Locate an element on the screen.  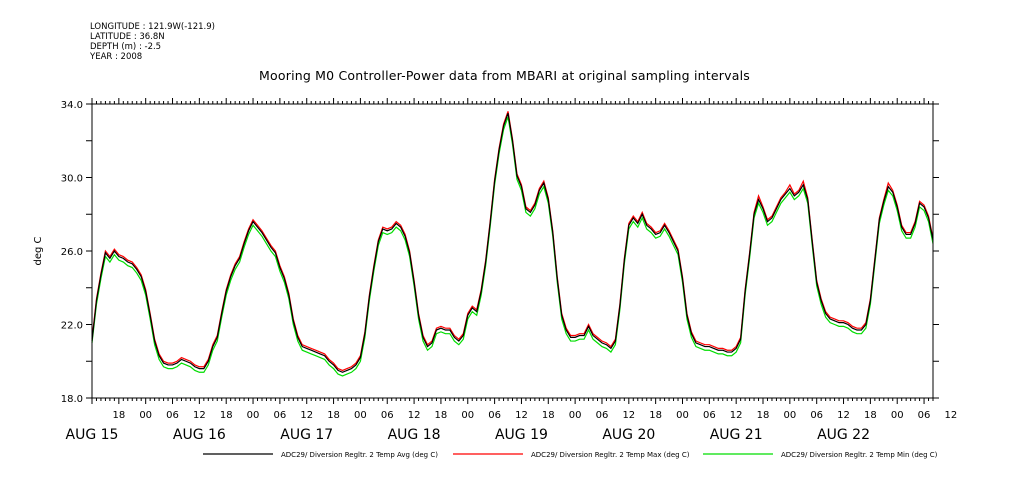
y-tick-label: 30.0 is located at coordinates (72, 179).